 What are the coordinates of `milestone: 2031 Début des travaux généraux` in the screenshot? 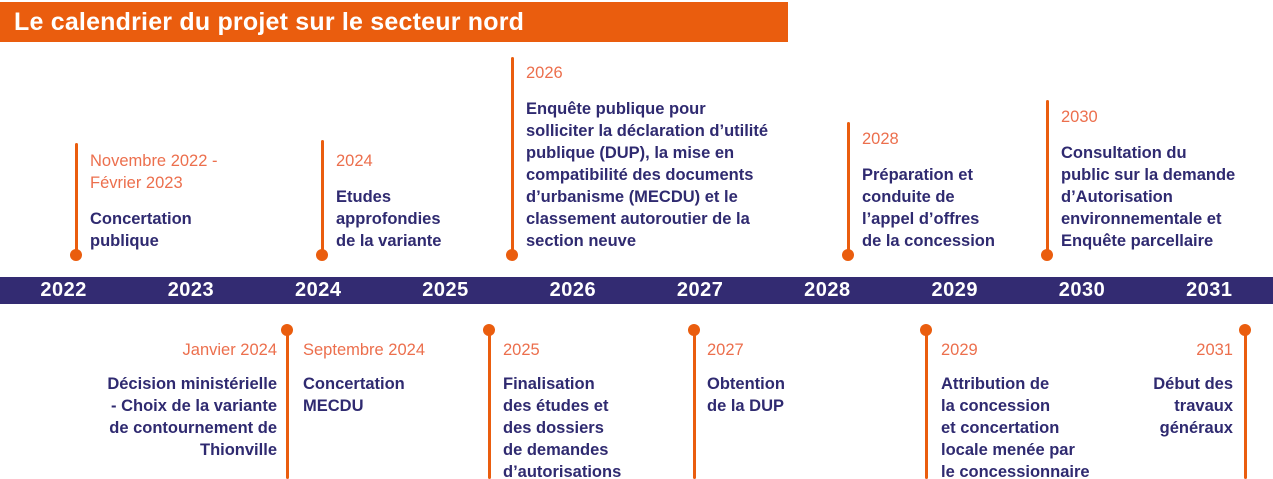 It's located at (1193, 389).